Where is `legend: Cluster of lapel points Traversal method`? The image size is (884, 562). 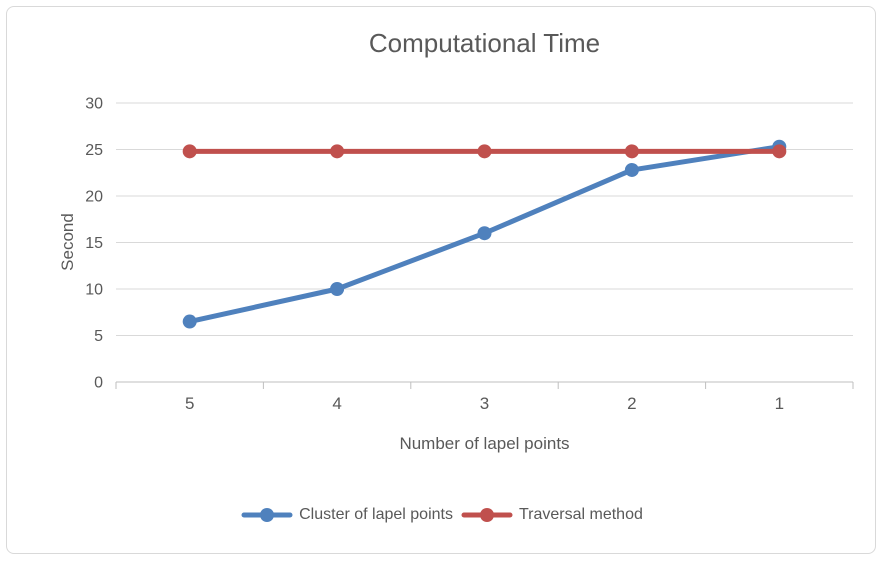 legend: Cluster of lapel points Traversal method is located at coordinates (442, 515).